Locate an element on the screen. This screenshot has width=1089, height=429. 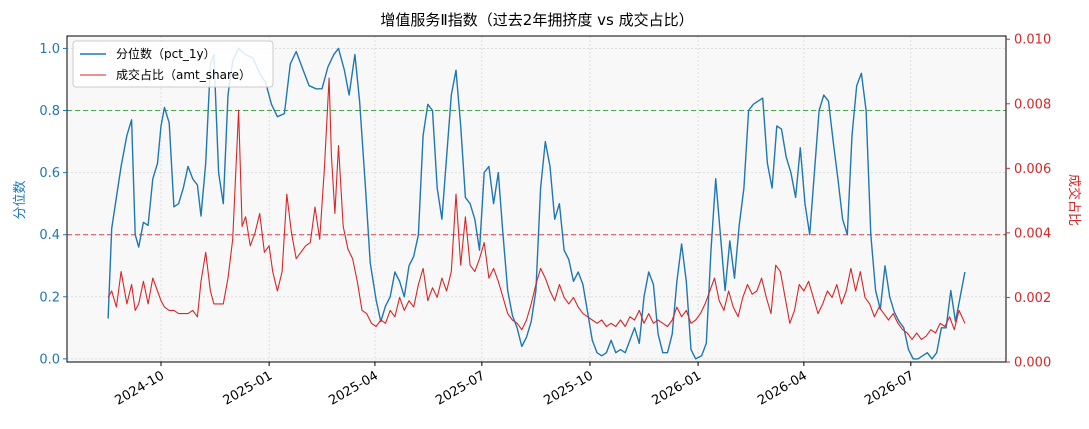
legend: 分位数（pct_1y） 成交占比（amt_share） is located at coordinates (173, 64).